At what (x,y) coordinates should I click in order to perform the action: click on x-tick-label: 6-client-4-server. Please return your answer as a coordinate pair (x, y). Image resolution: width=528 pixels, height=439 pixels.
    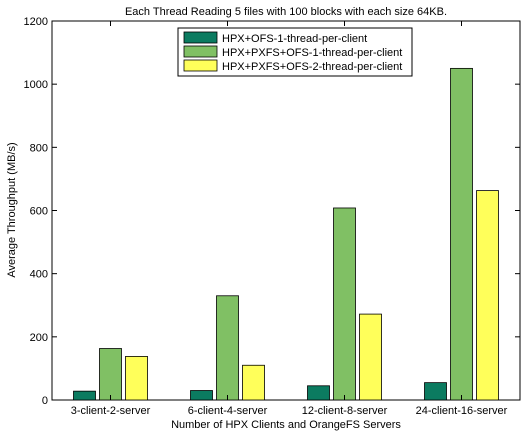
    Looking at the image, I should click on (228, 411).